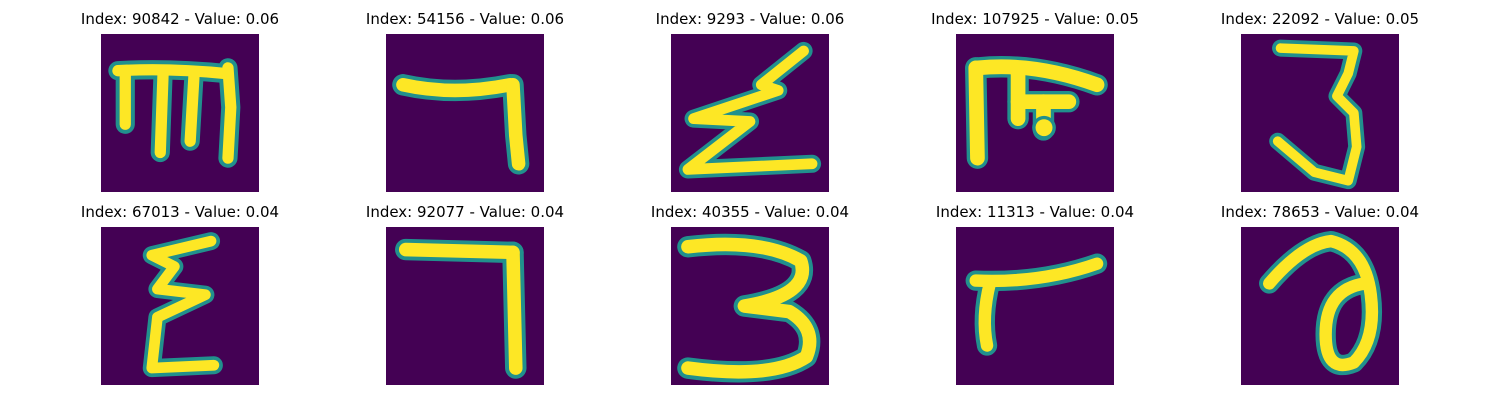 This screenshot has height=400, width=1500. I want to click on sample-panel-8: Index: 40355 - Value: 0.04, so click(750, 289).